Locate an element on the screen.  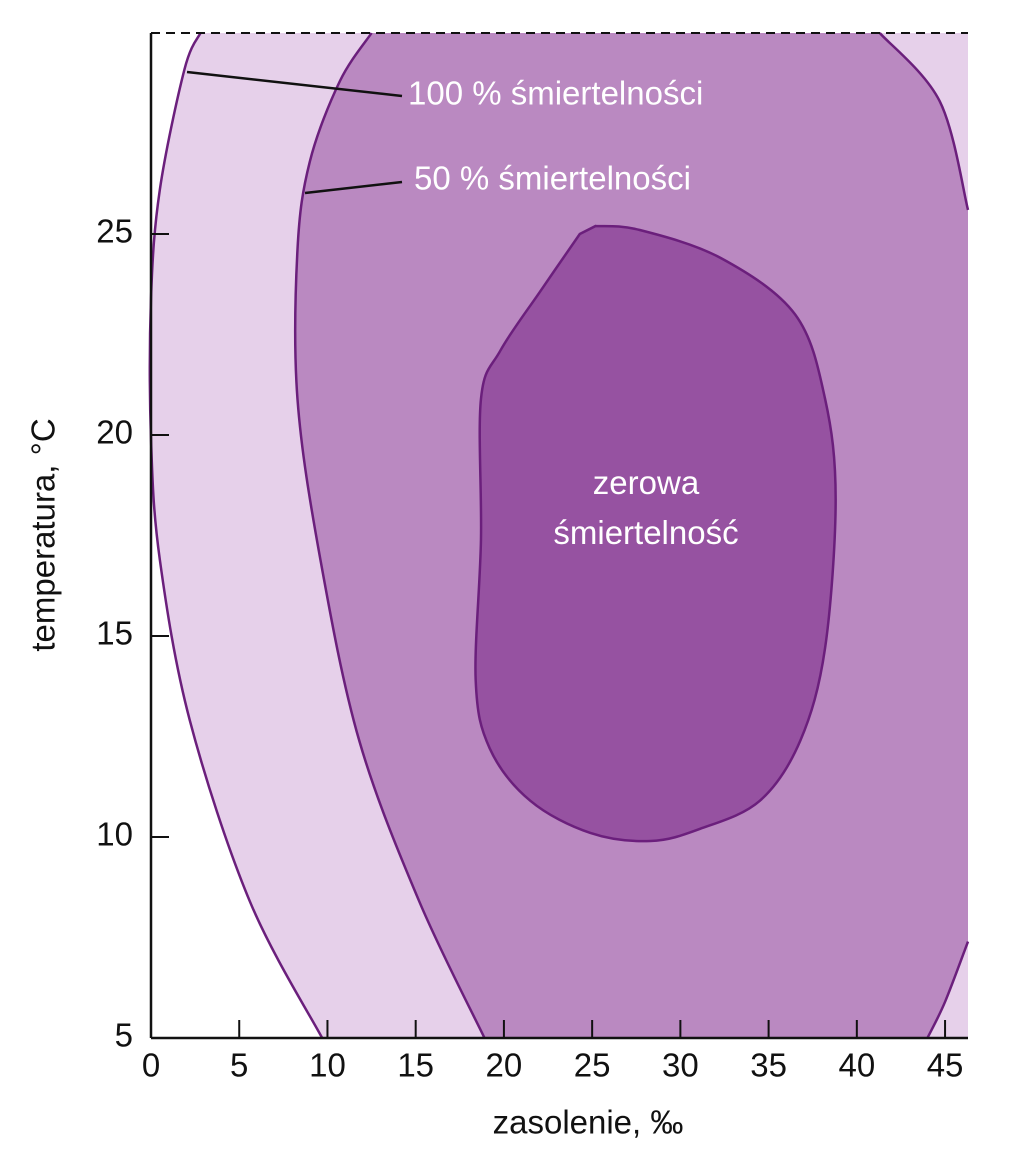
x-tick-label: 35 is located at coordinates (768, 1065).